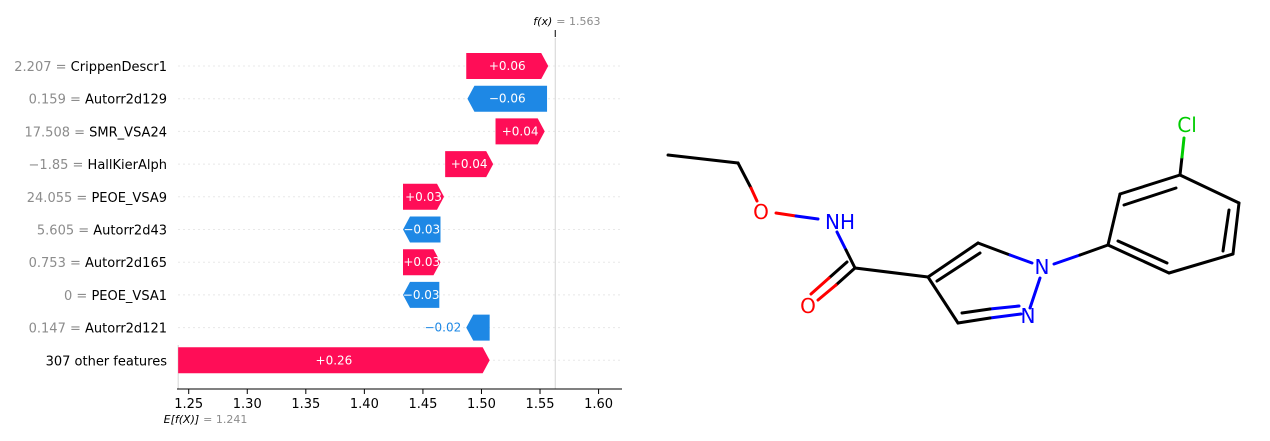 Image resolution: width=1270 pixels, height=441 pixels. What do you see at coordinates (128, 132) in the screenshot?
I see `feature-name: SMR_VSA24` at bounding box center [128, 132].